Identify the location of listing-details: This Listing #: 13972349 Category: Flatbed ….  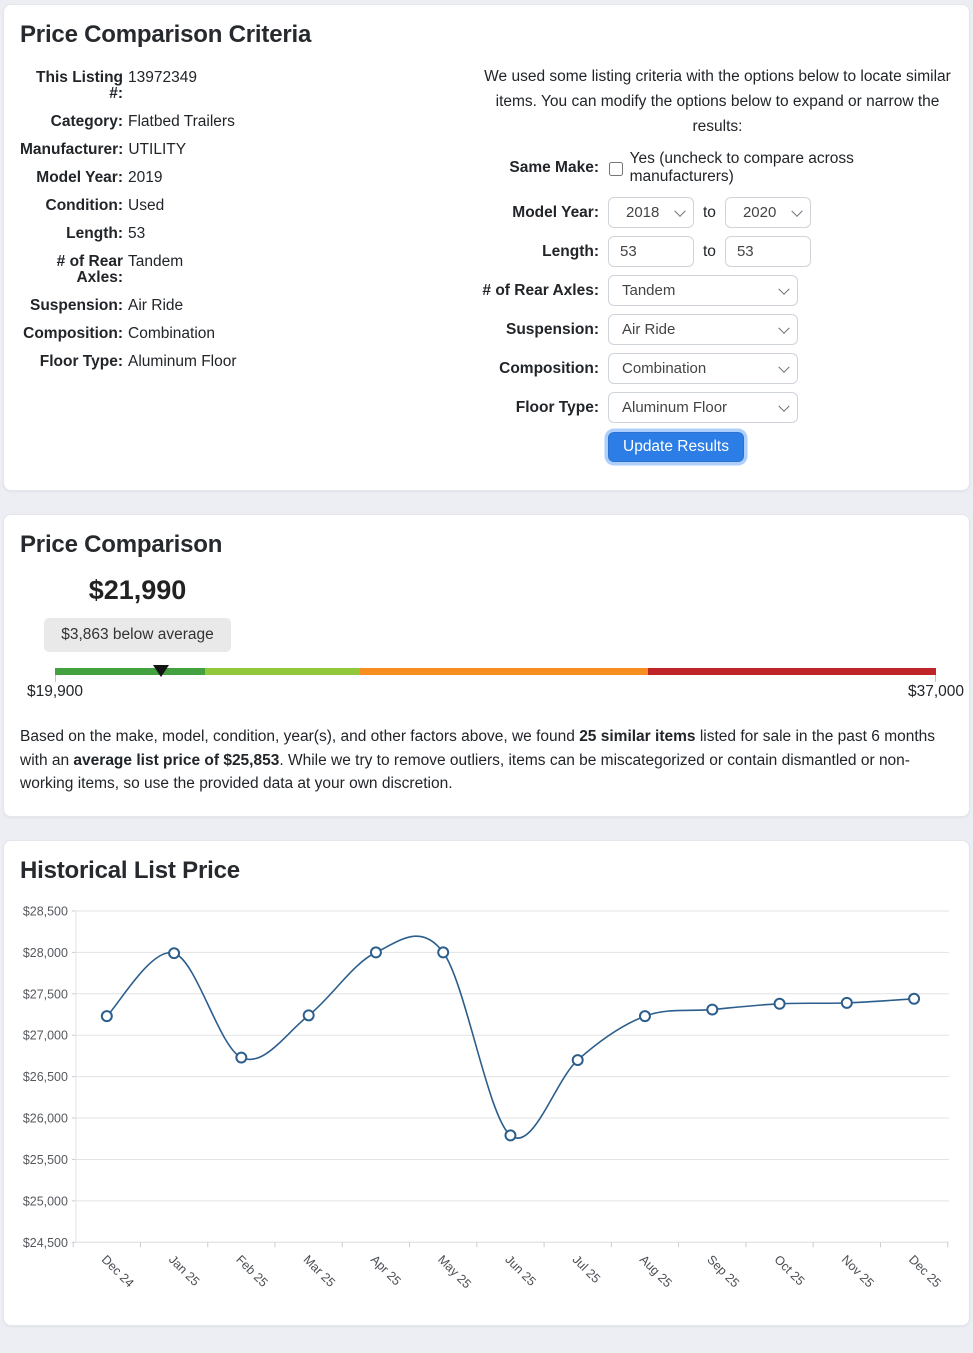
(251, 267).